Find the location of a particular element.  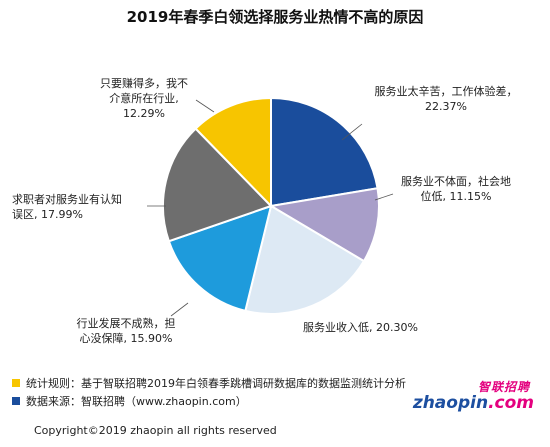

label-low-status: 服务业不体面，社会地 位低, 11.15% is located at coordinates (456, 189).